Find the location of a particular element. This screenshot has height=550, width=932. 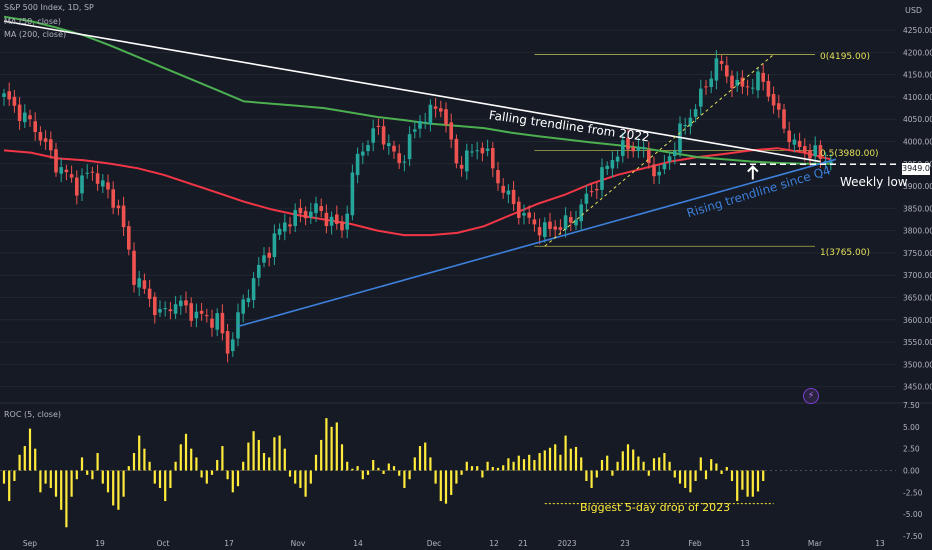

roc-tick-label: 5.00 is located at coordinates (911, 427).